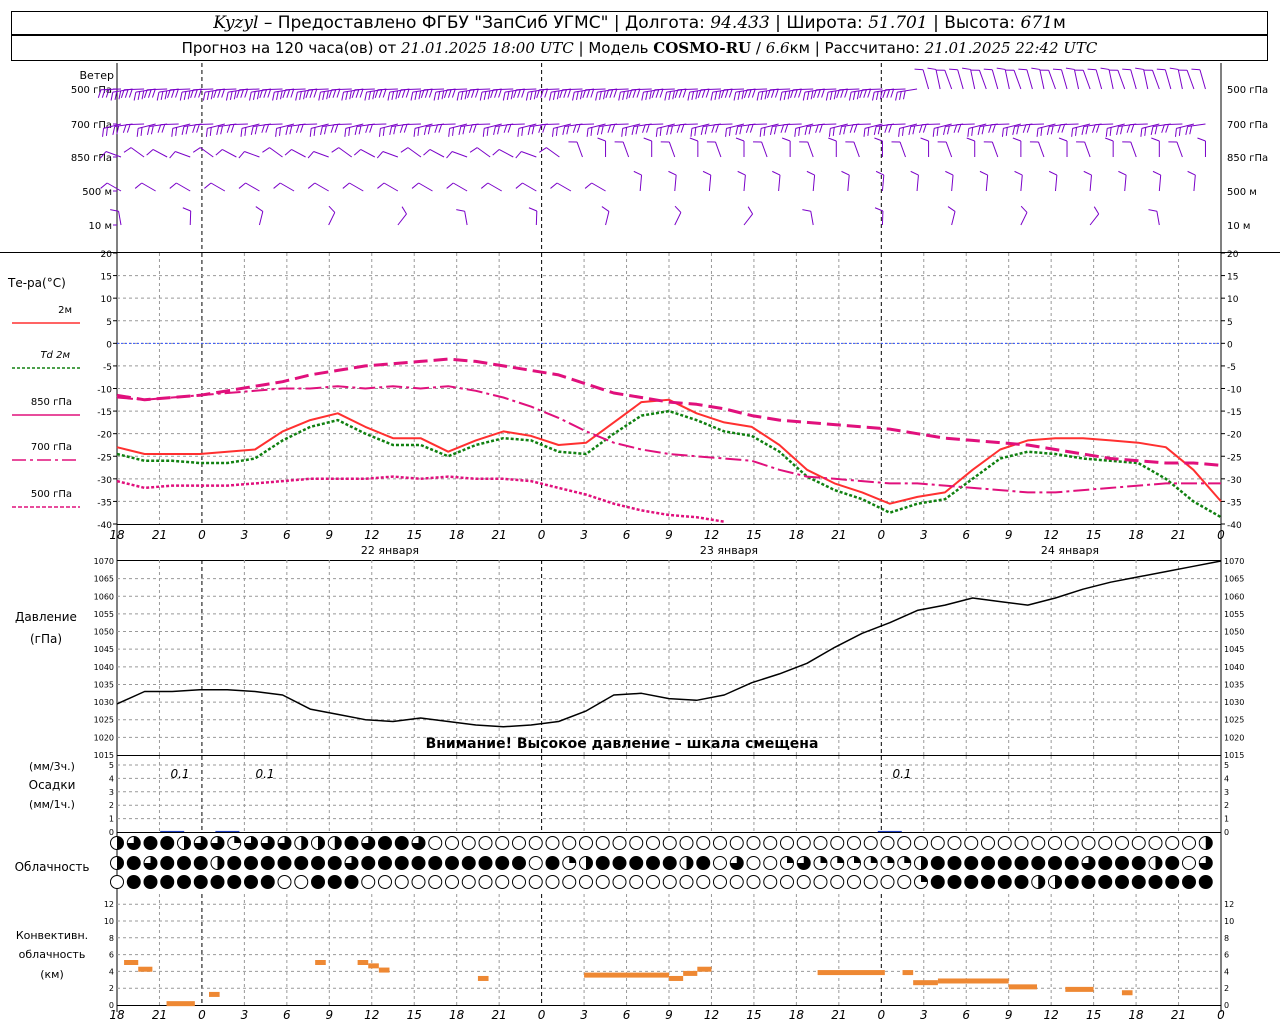  What do you see at coordinates (1226, 832) in the screenshot?
I see `precip-tick-right: 0` at bounding box center [1226, 832].